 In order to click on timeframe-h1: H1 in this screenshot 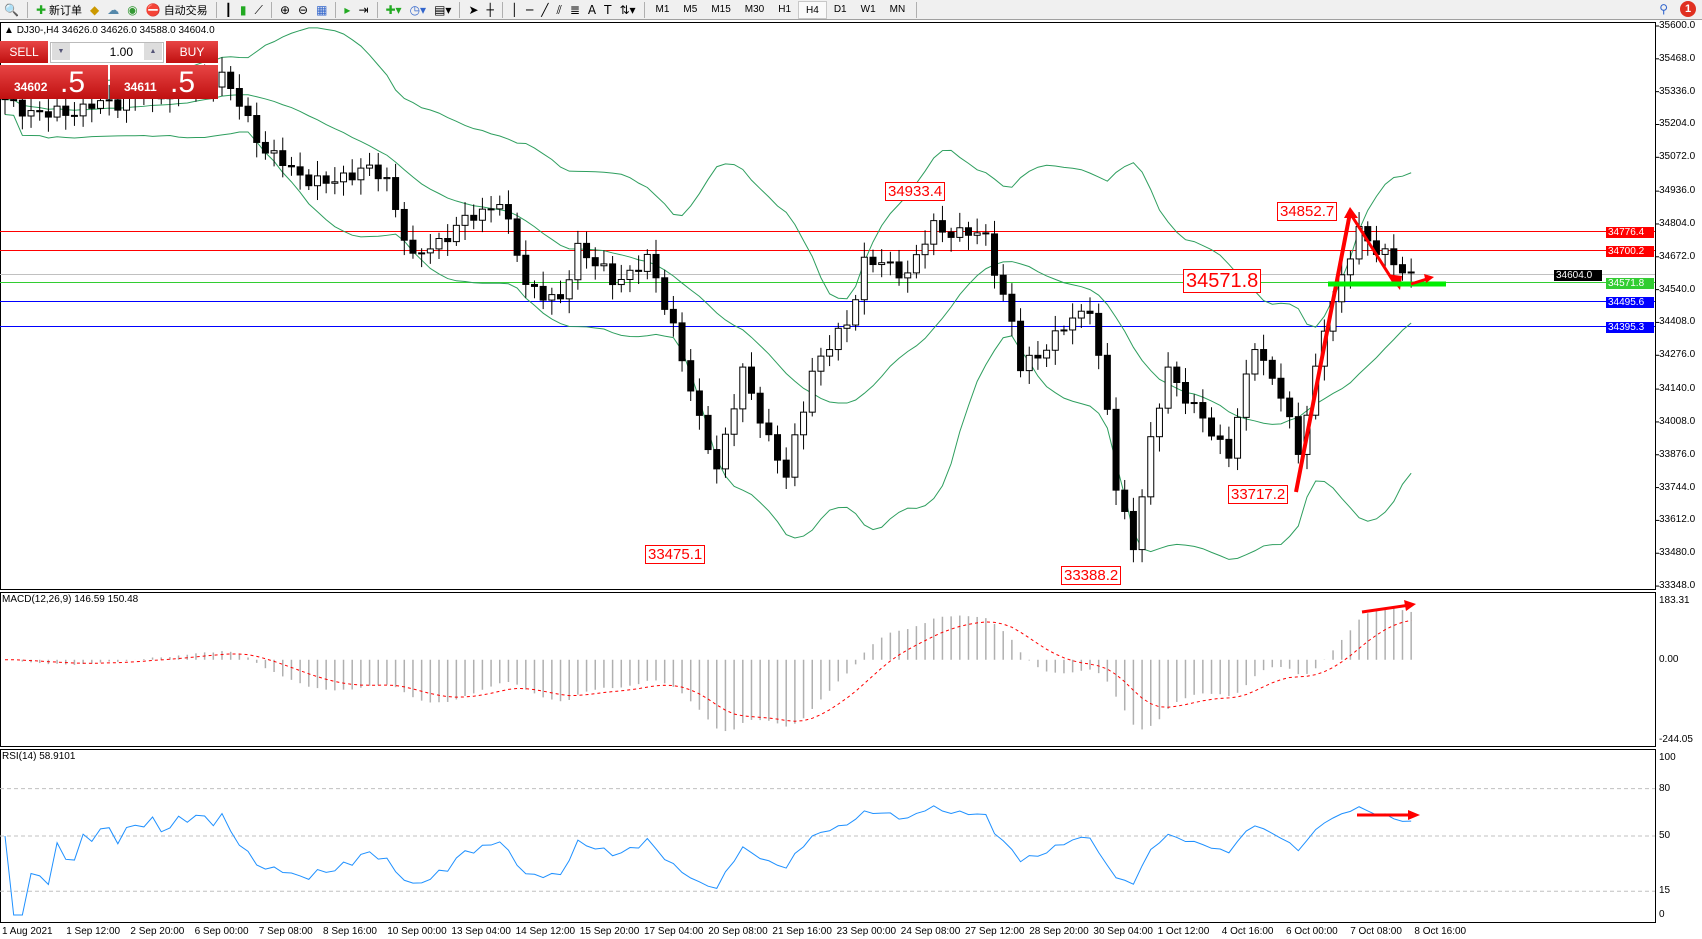, I will do `click(785, 9)`.